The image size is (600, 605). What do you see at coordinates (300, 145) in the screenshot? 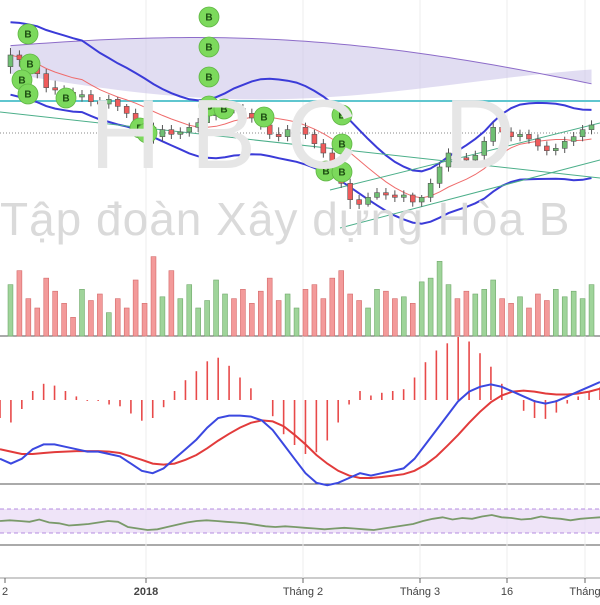
I see `trend-line-down` at bounding box center [300, 145].